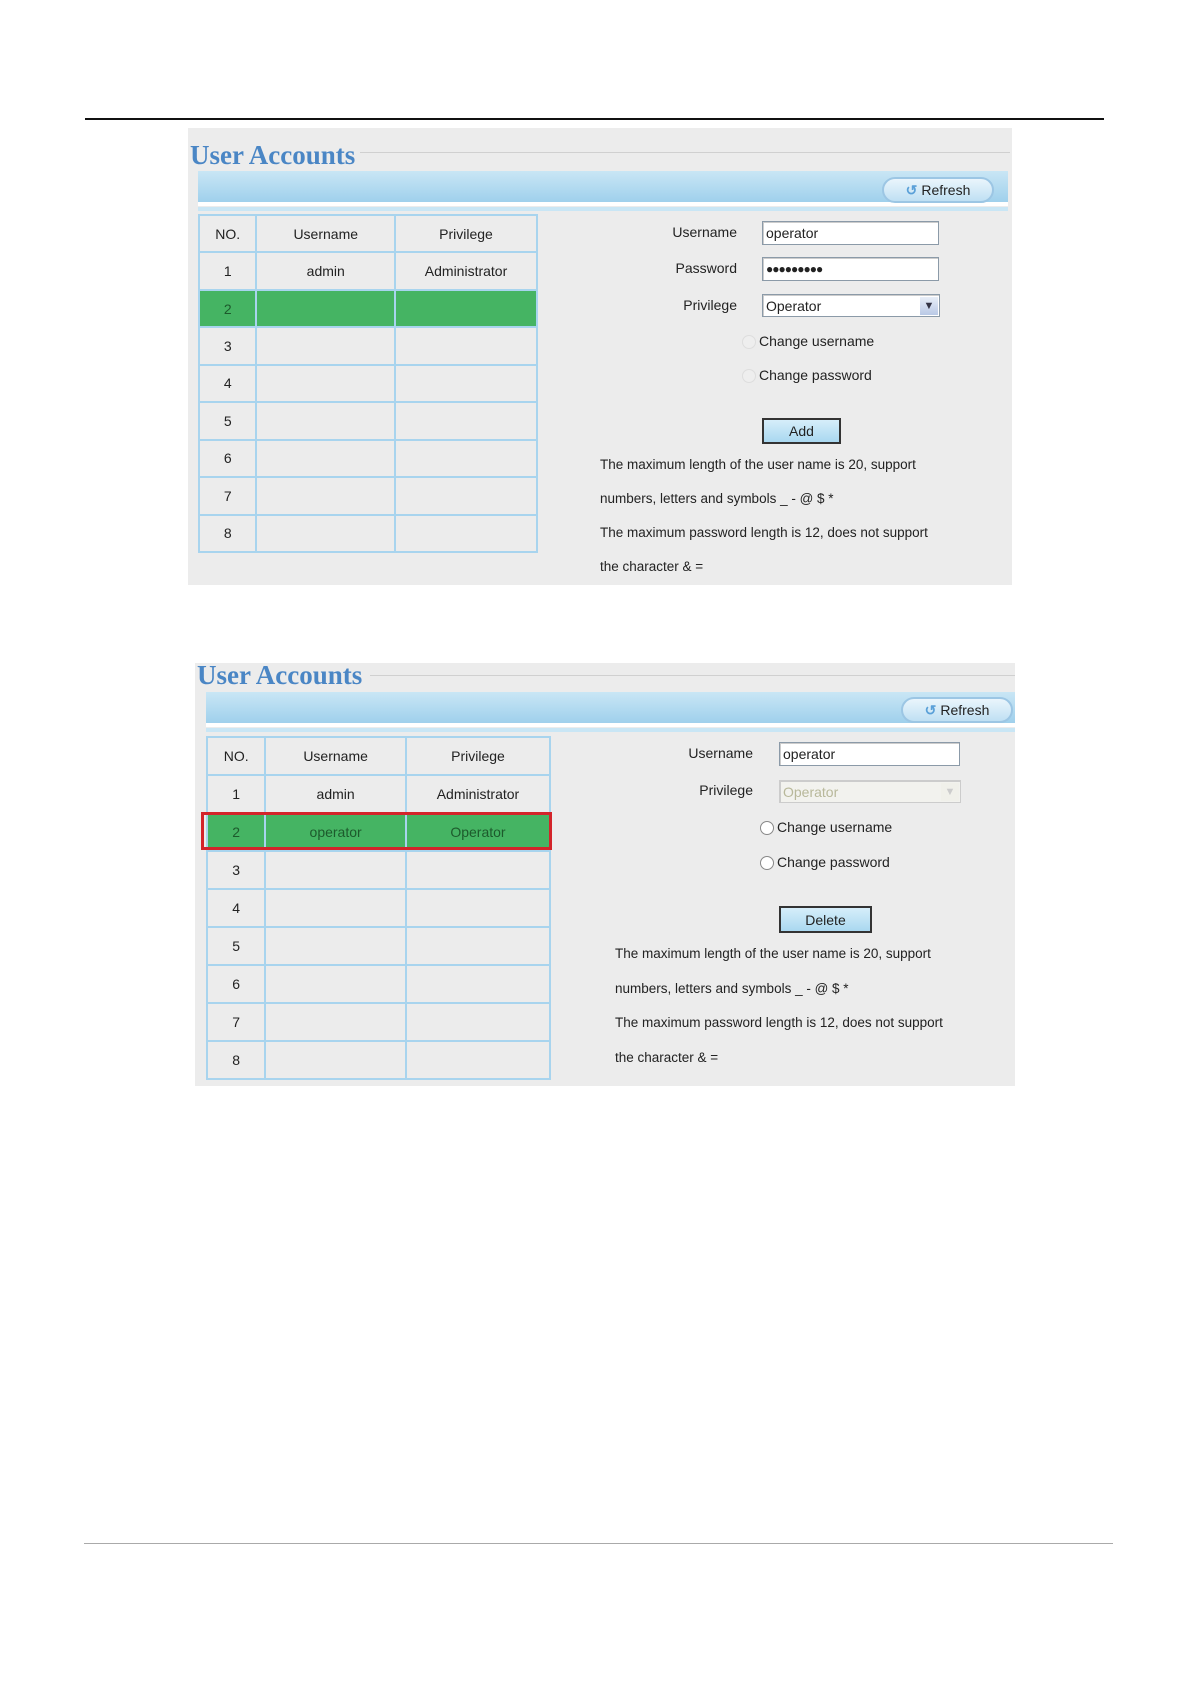 Image resolution: width=1190 pixels, height=1684 pixels. What do you see at coordinates (706, 268) in the screenshot?
I see `password-label: Password` at bounding box center [706, 268].